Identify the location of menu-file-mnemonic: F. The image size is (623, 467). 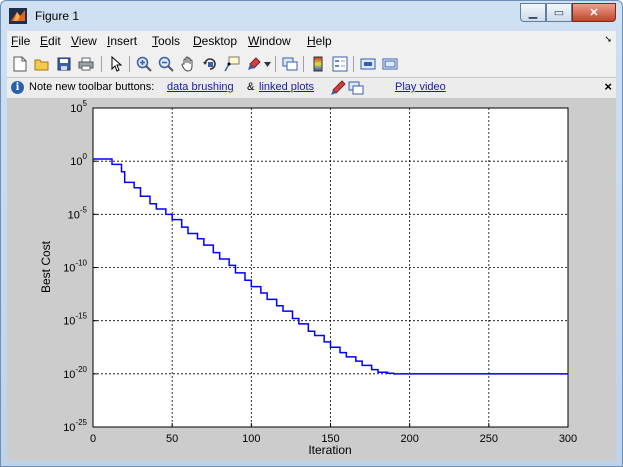
(15, 41).